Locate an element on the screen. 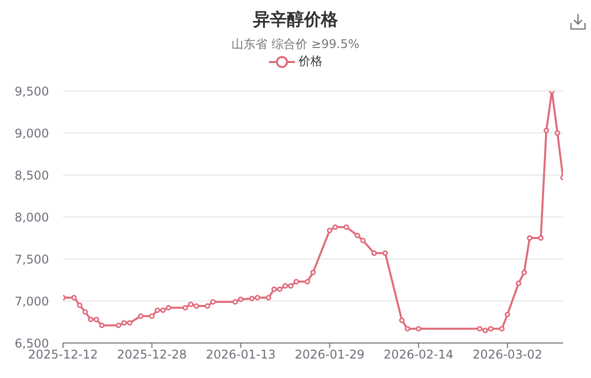  y-tick-label: 8,500 is located at coordinates (31, 175).